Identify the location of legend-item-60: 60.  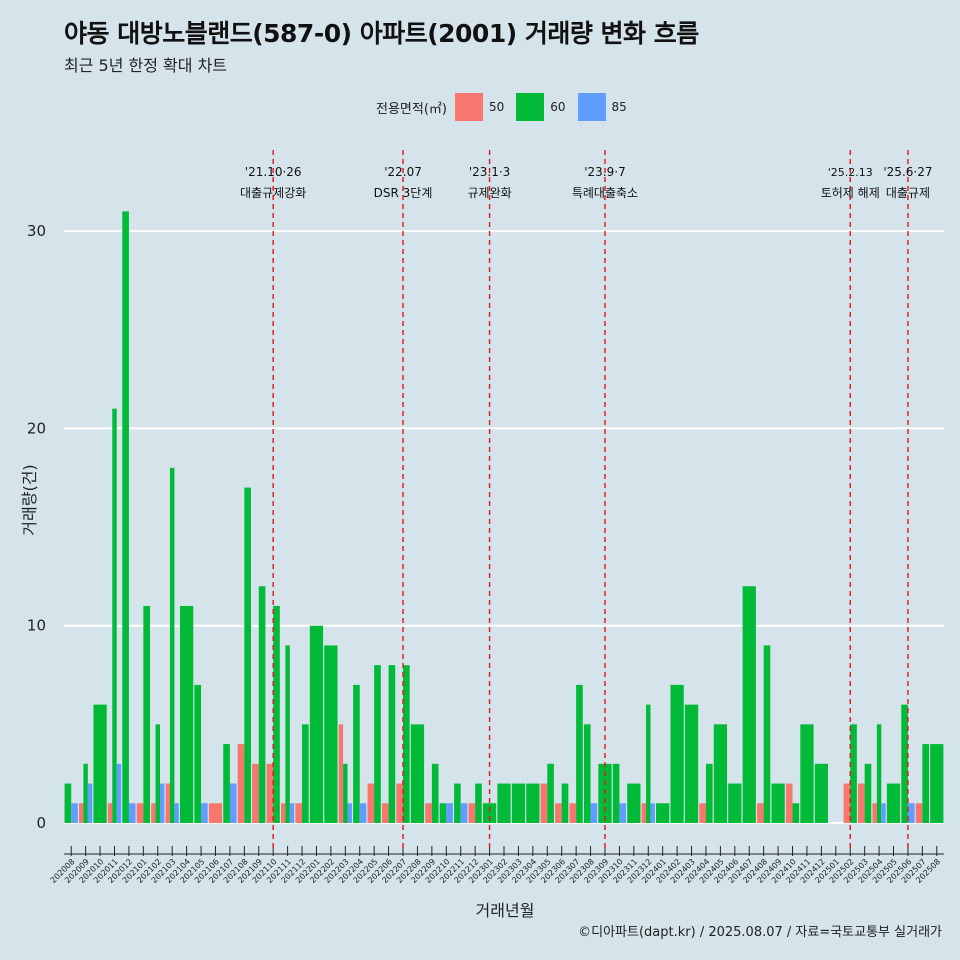
(542, 107).